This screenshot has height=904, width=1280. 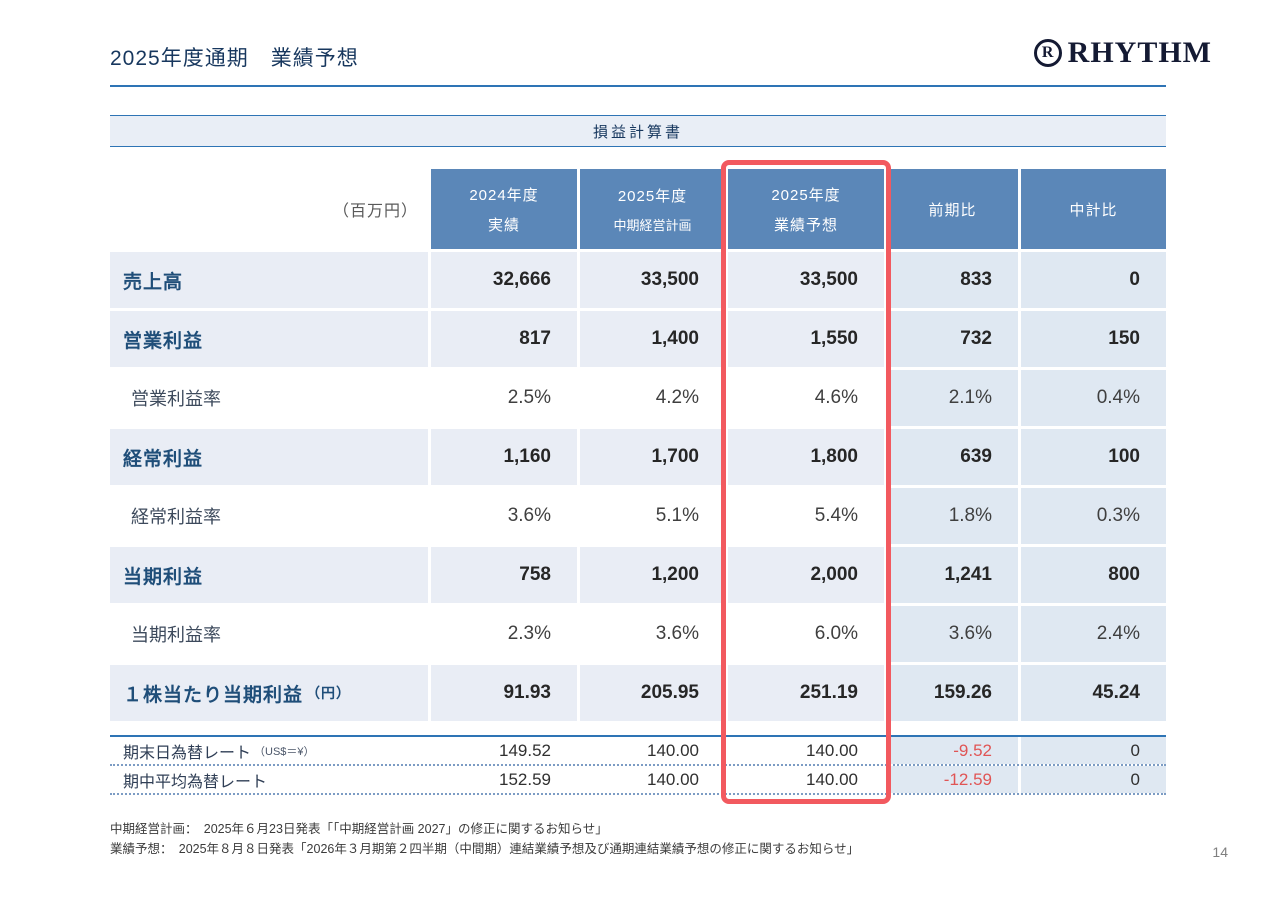 What do you see at coordinates (187, 753) in the screenshot?
I see `row-label-text: 期末日為替レート` at bounding box center [187, 753].